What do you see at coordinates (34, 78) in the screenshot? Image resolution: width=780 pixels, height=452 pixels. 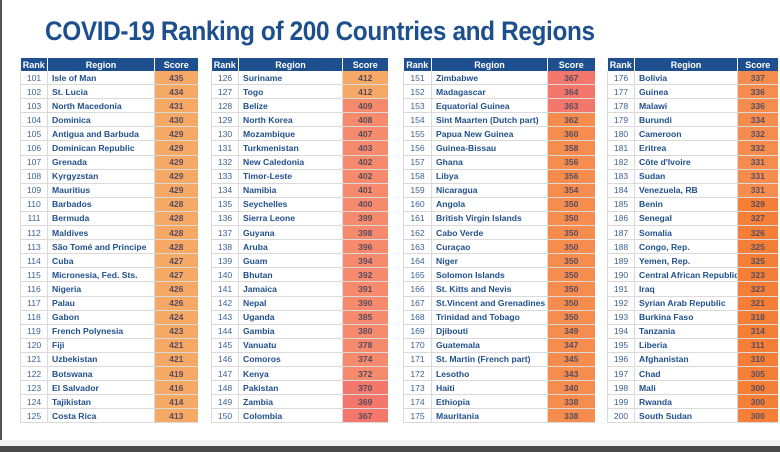 I see `rank-cell: 101` at bounding box center [34, 78].